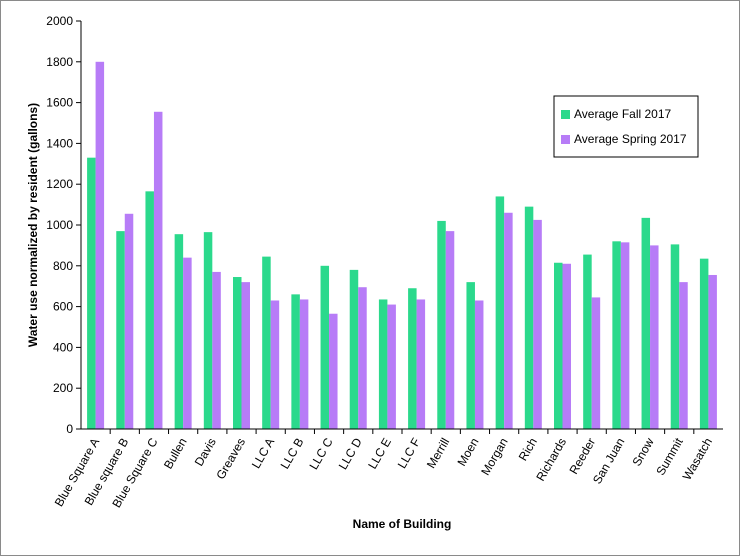 The width and height of the screenshot is (740, 556). Describe the element at coordinates (467, 452) in the screenshot. I see `x-tick-label: Moen` at that location.